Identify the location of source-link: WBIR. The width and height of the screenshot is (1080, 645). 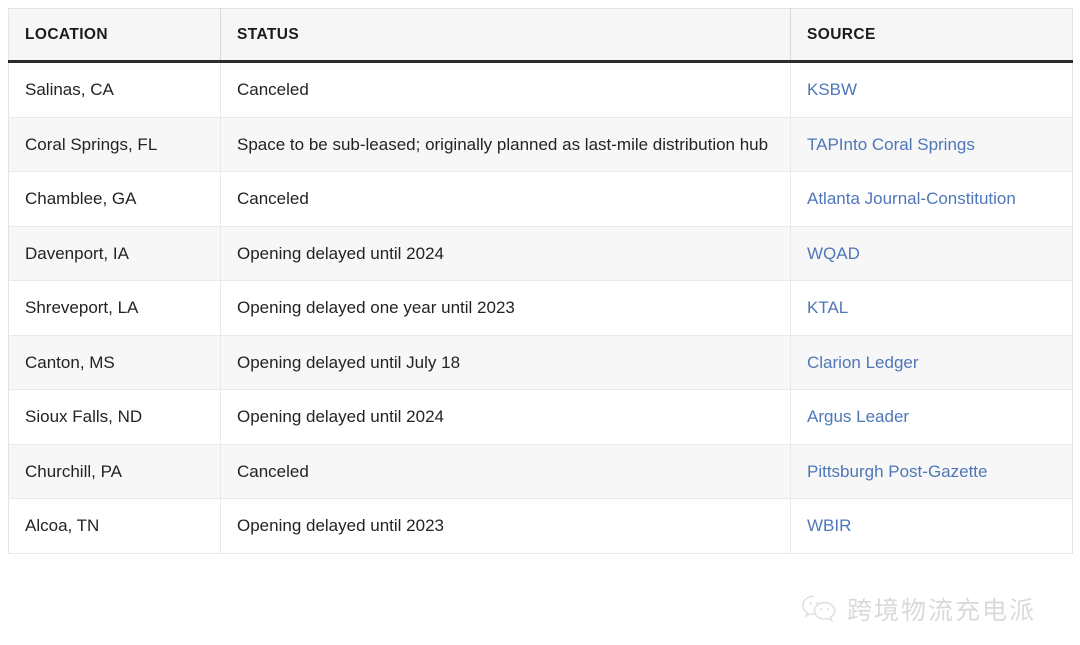
(829, 525).